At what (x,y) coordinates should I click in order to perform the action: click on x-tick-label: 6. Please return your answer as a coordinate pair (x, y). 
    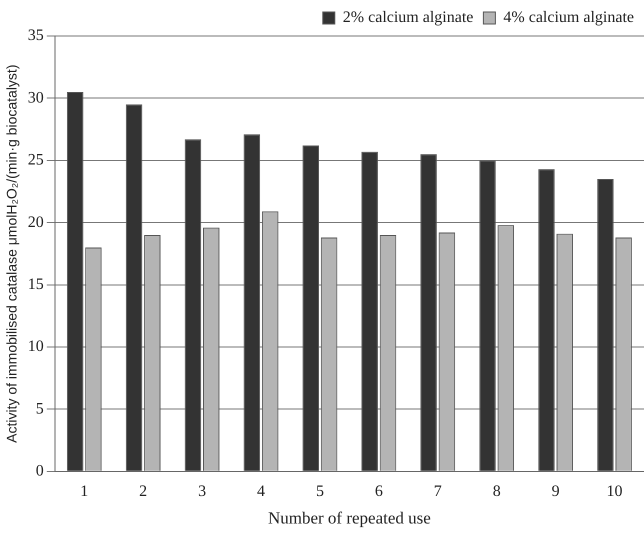
    Looking at the image, I should click on (378, 491).